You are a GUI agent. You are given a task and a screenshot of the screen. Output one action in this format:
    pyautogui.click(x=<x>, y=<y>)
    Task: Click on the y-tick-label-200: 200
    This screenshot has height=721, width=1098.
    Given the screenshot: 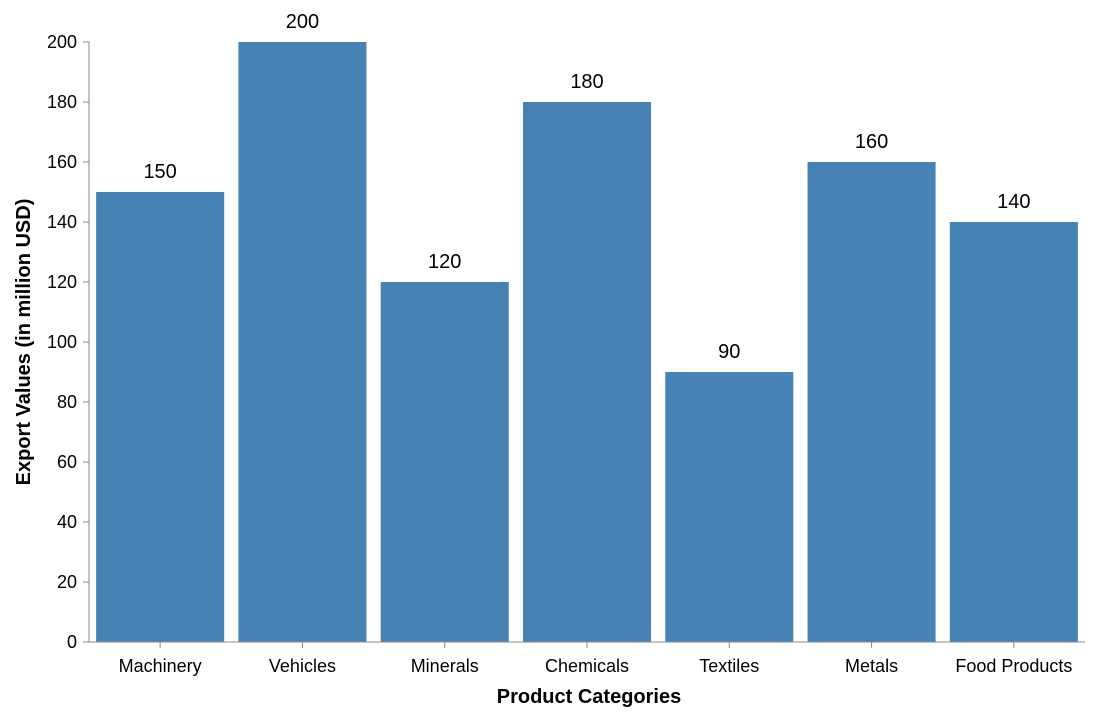 What is the action you would take?
    pyautogui.click(x=62, y=42)
    